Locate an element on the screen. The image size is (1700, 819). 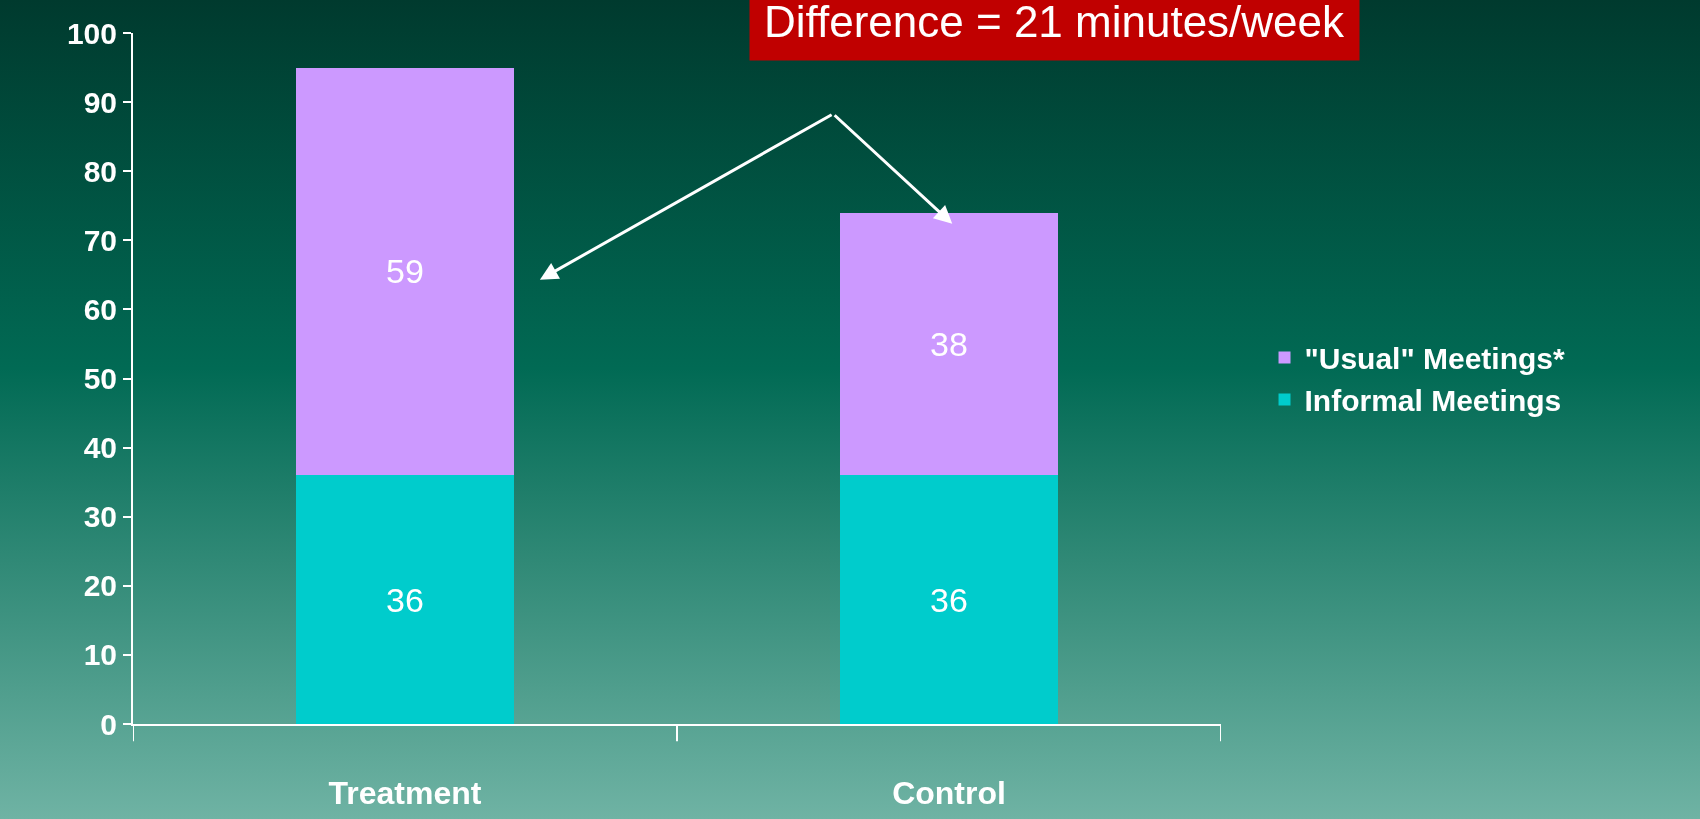
y-tick-label: 60 is located at coordinates (100, 309).